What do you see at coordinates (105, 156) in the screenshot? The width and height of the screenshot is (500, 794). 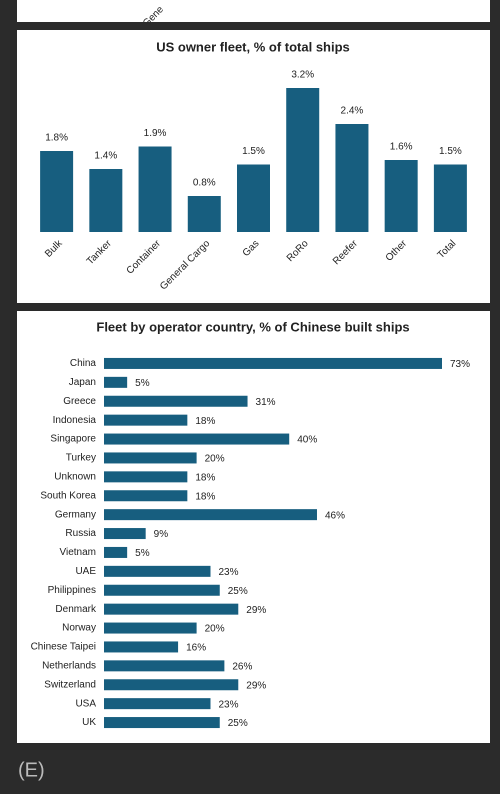 I see `data-label: 1.4%` at bounding box center [105, 156].